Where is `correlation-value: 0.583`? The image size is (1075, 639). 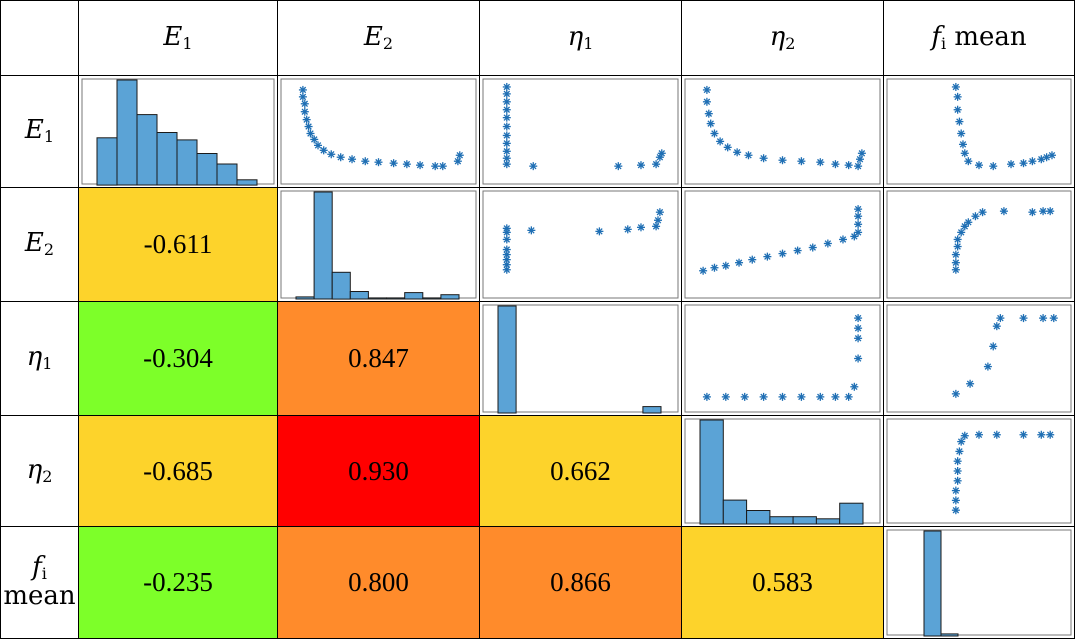
correlation-value: 0.583 is located at coordinates (782, 582).